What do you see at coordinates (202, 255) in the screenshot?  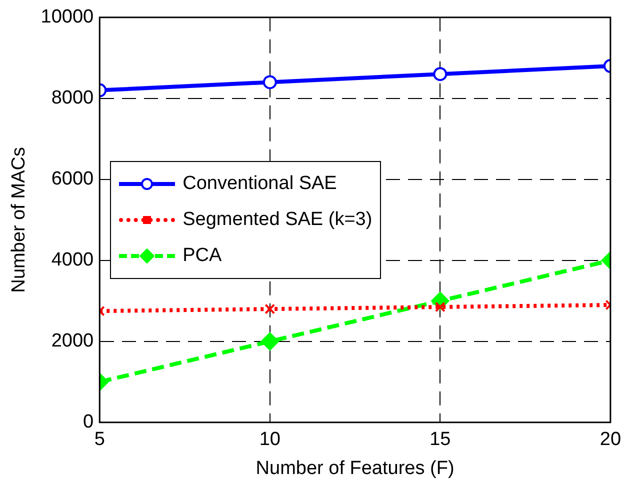 I see `legend-label: PCA` at bounding box center [202, 255].